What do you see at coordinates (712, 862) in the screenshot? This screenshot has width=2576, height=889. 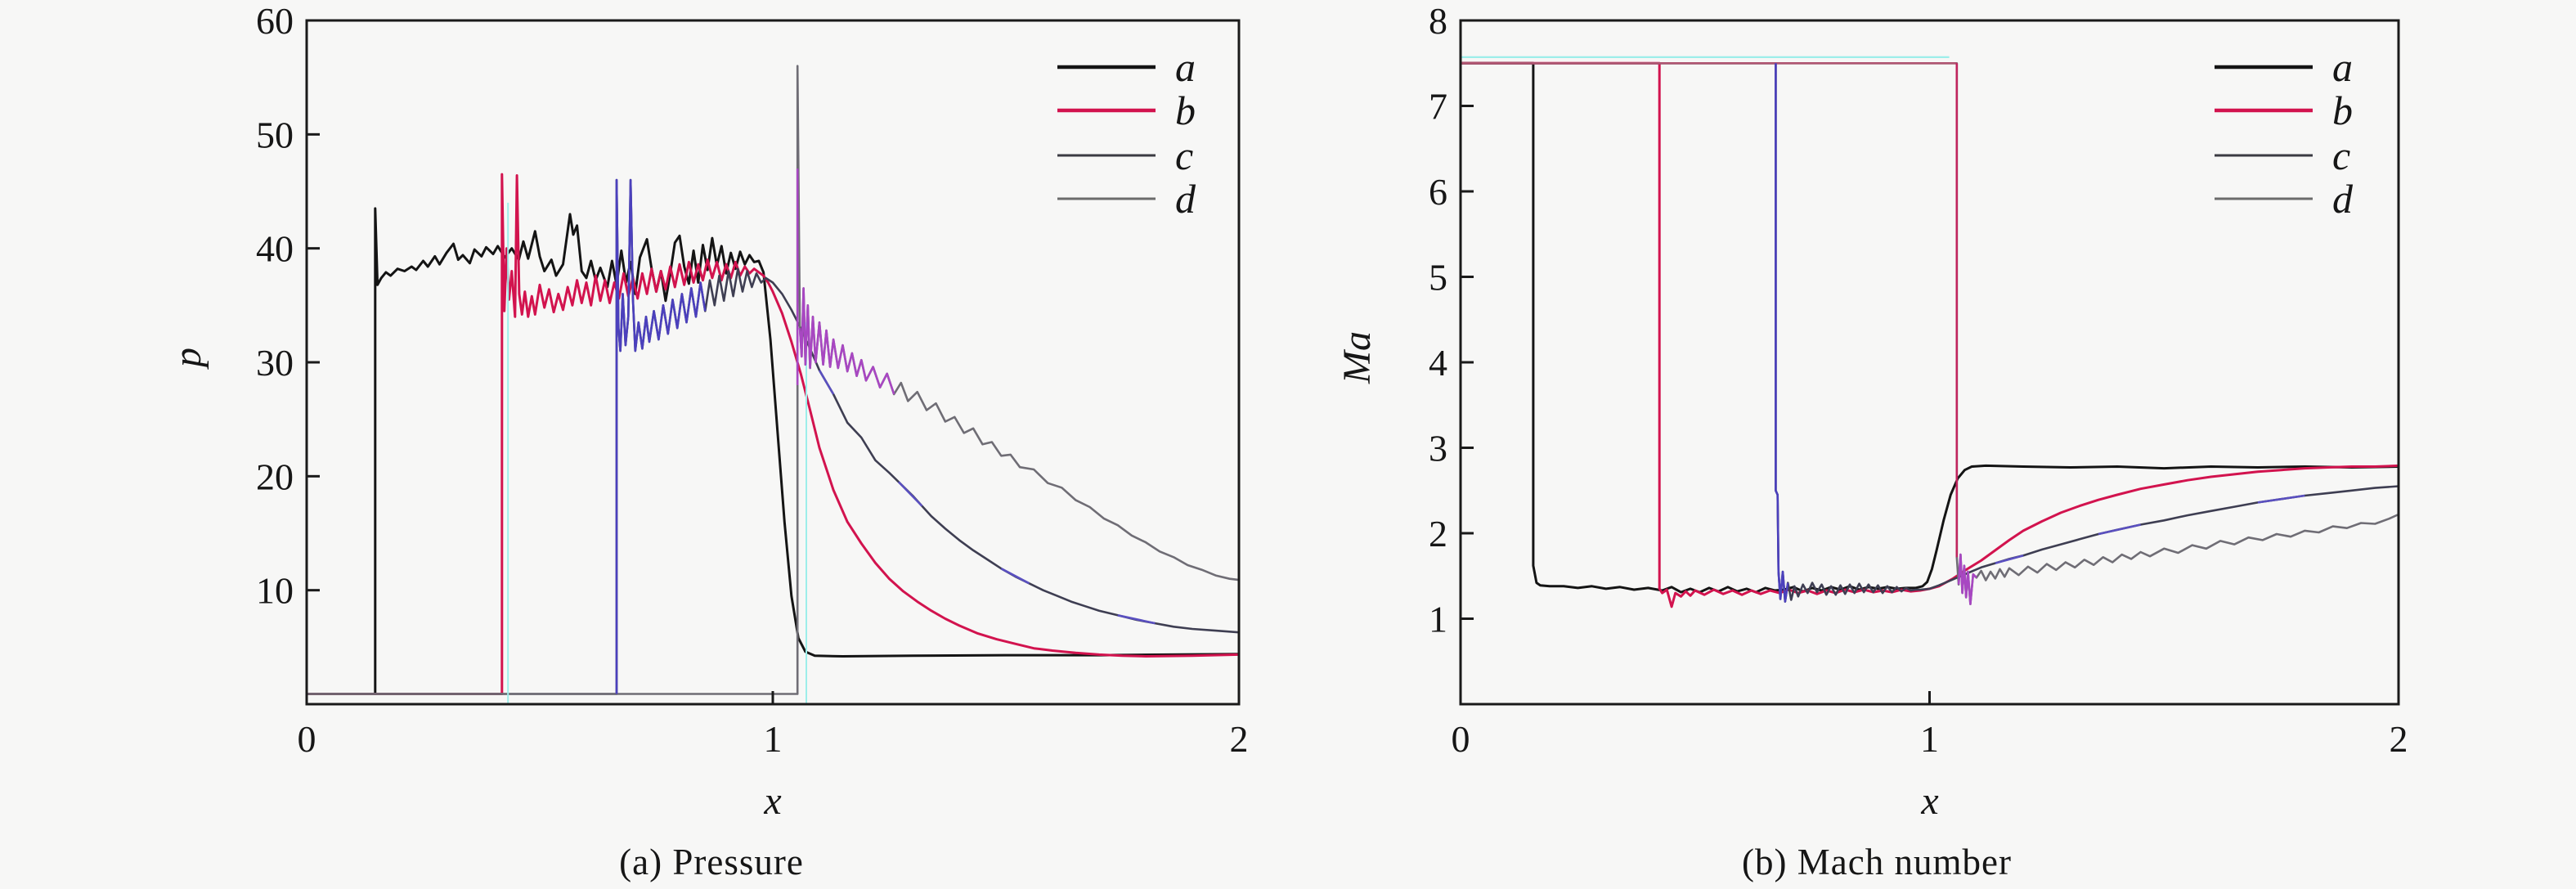 I see `caption-pressure: (a) Pressure` at bounding box center [712, 862].